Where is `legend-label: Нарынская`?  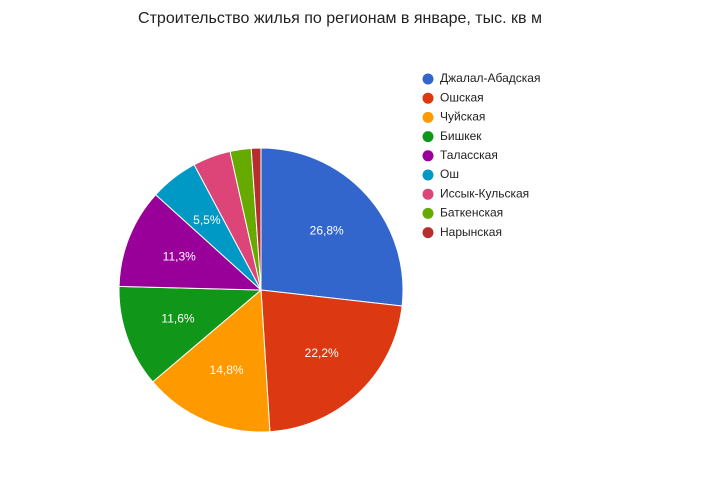 legend-label: Нарынская is located at coordinates (471, 232).